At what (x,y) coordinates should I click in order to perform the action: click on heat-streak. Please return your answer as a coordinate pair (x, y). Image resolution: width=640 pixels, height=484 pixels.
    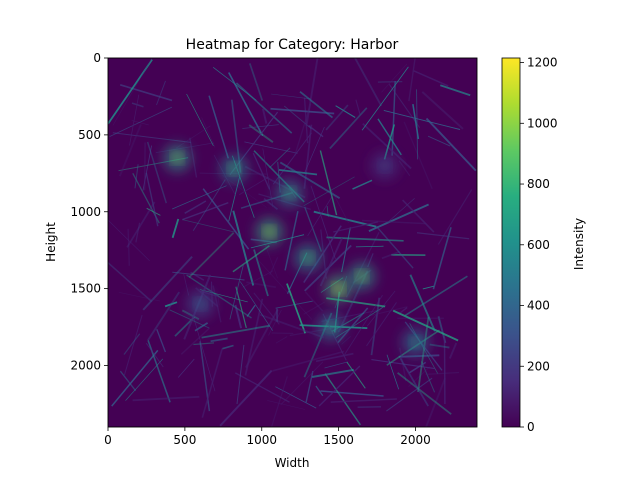
    Looking at the image, I should click on (390, 82).